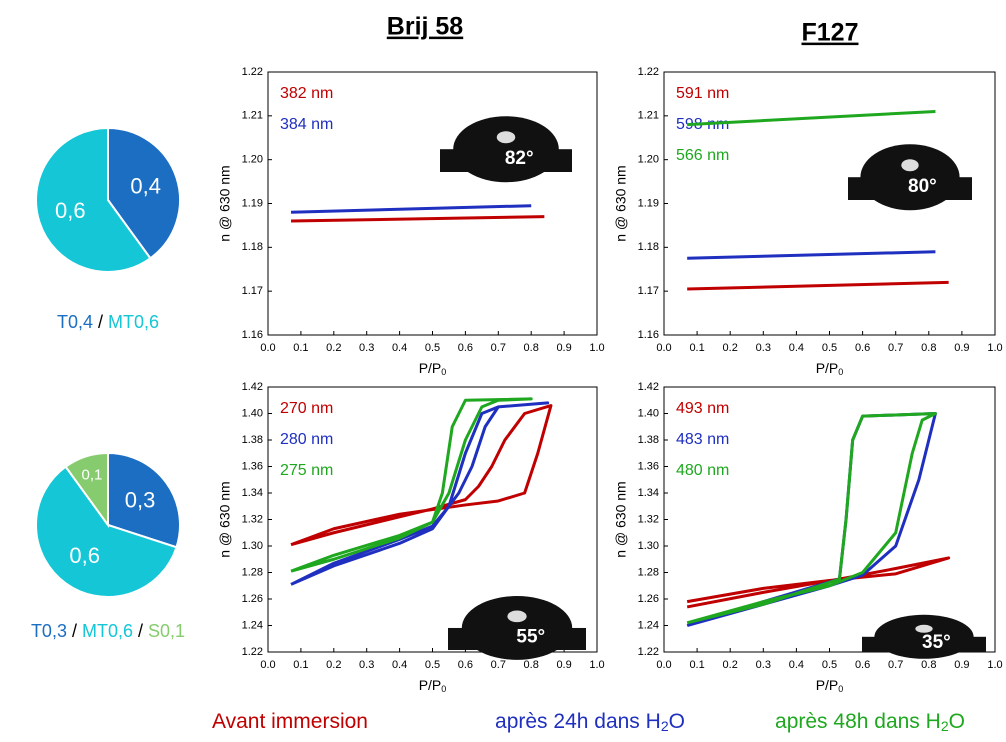 This screenshot has height=742, width=1006. I want to click on plot-frame, so click(432, 519).